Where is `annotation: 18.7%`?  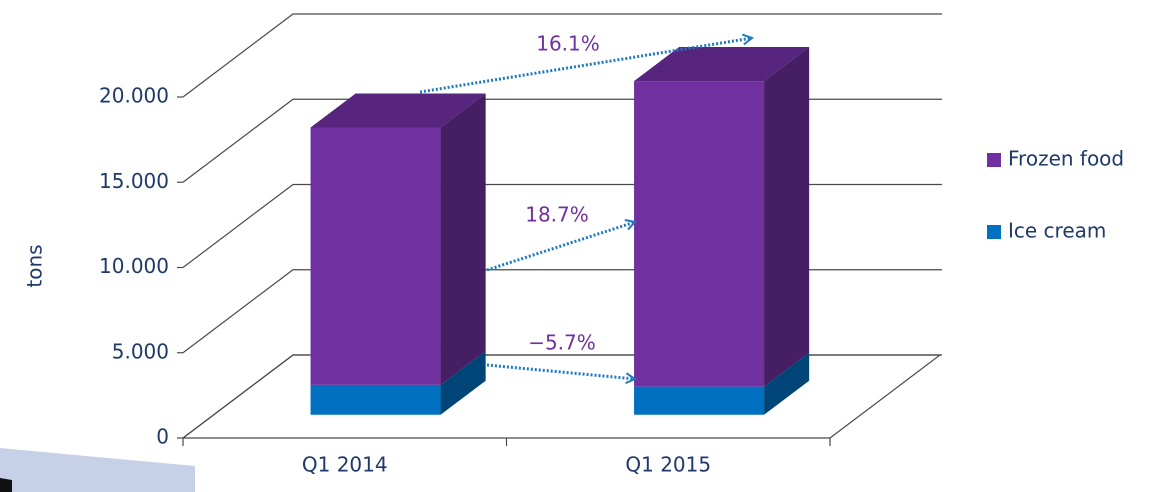
annotation: 18.7% is located at coordinates (557, 215).